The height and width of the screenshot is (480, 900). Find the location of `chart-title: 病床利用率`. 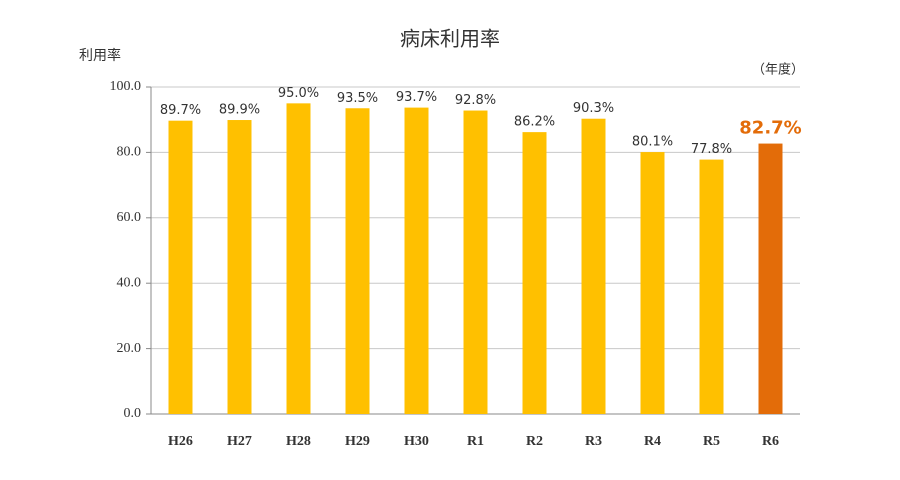

chart-title: 病床利用率 is located at coordinates (450, 39).